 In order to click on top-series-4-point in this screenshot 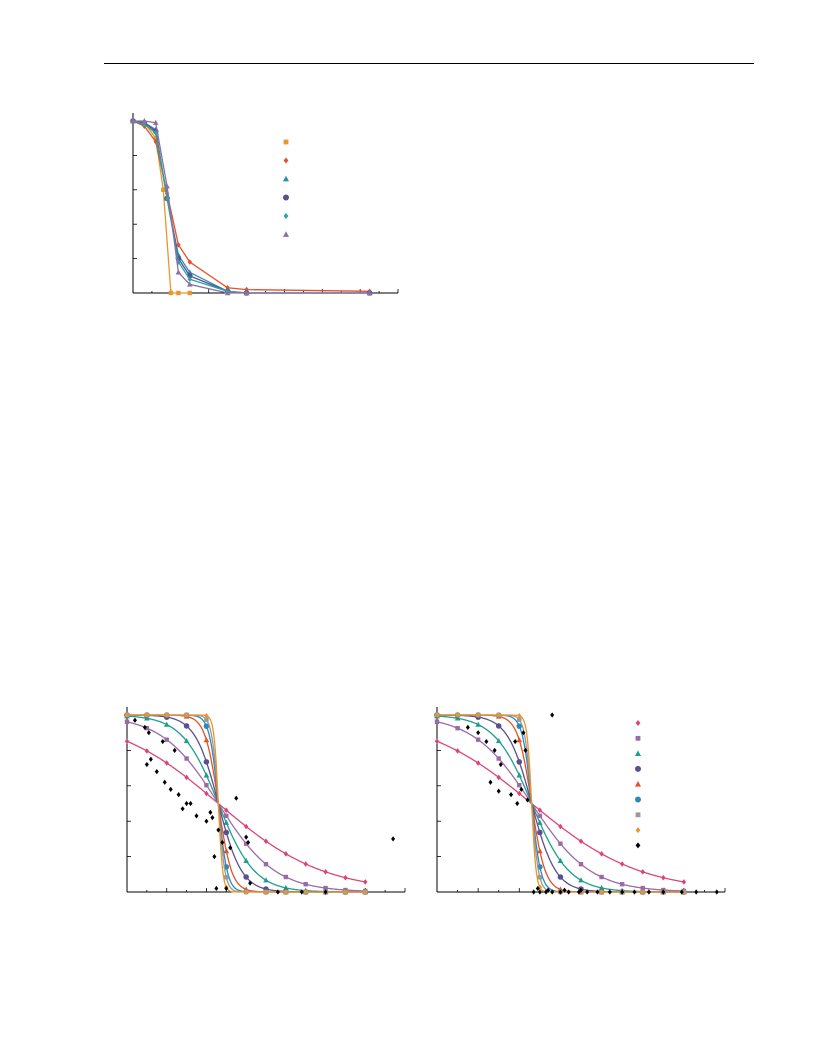, I will do `click(189, 279)`.